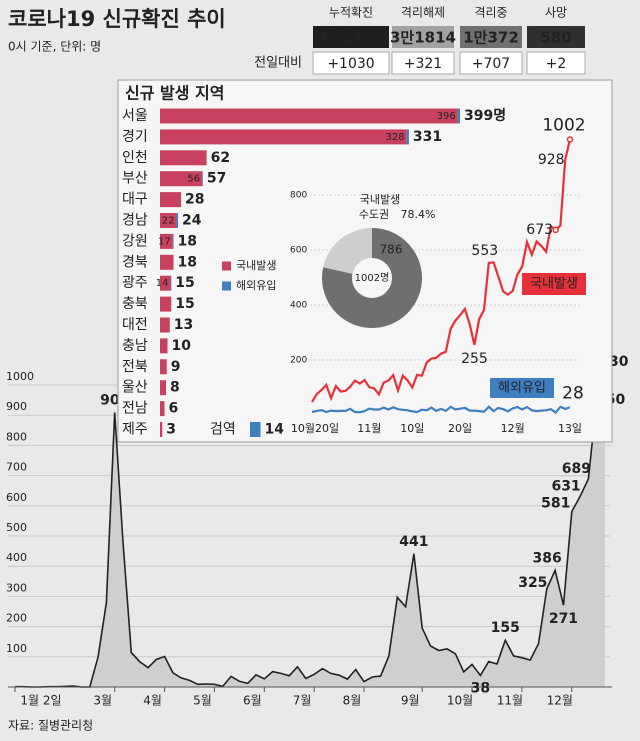 Image resolution: width=640 pixels, height=741 pixels. Describe the element at coordinates (573, 393) in the screenshot. I see `data-label: 28` at that location.